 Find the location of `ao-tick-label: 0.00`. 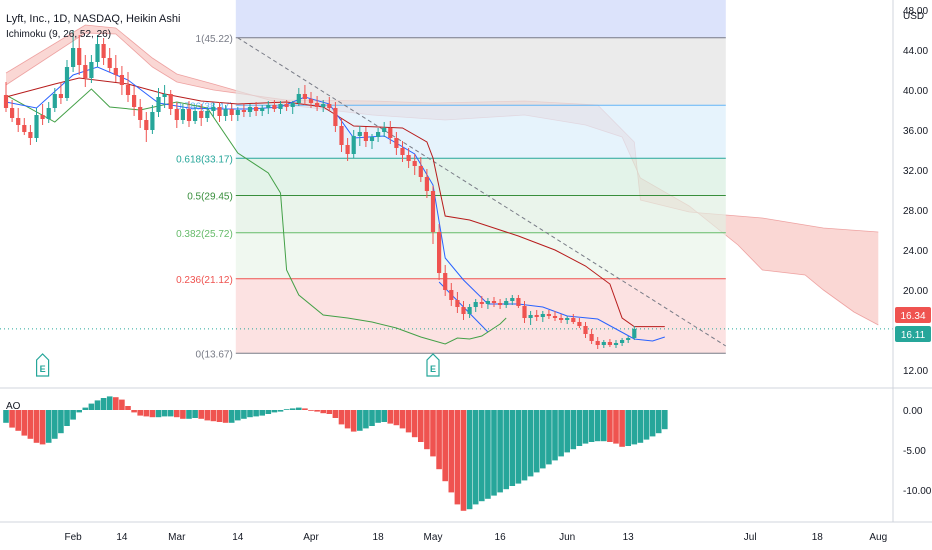

ao-tick-label: 0.00 is located at coordinates (913, 411).